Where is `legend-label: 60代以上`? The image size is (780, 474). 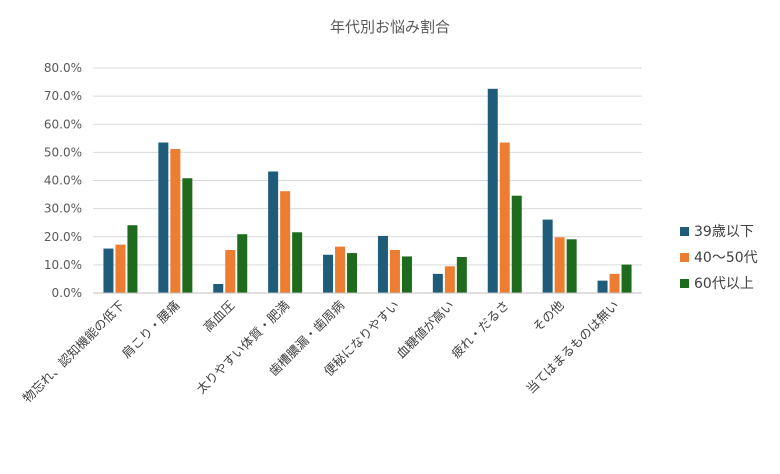 legend-label: 60代以上 is located at coordinates (724, 284).